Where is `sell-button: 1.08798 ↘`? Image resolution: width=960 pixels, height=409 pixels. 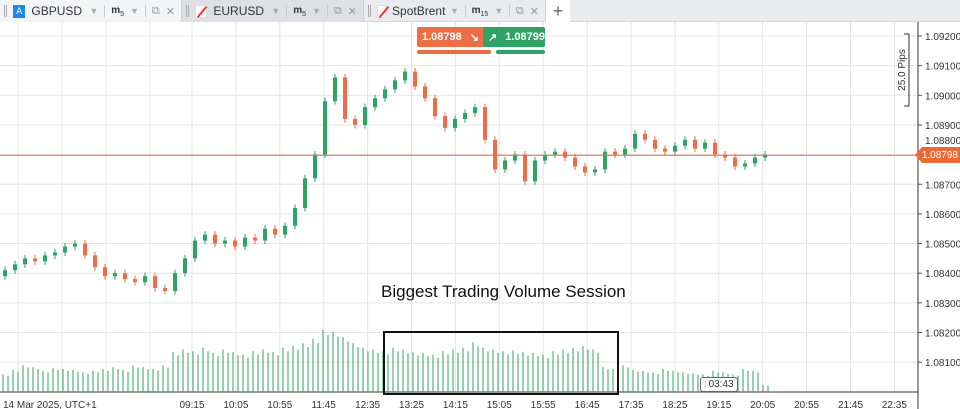
sell-button: 1.08798 ↘ is located at coordinates (454, 37).